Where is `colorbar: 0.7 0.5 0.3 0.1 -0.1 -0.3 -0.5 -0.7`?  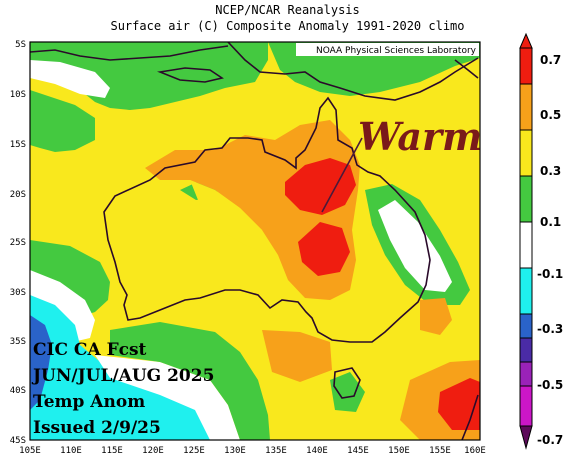
colorbar: 0.7 0.5 0.3 0.1 -0.1 -0.3 -0.5 -0.7 is located at coordinates (541, 241).